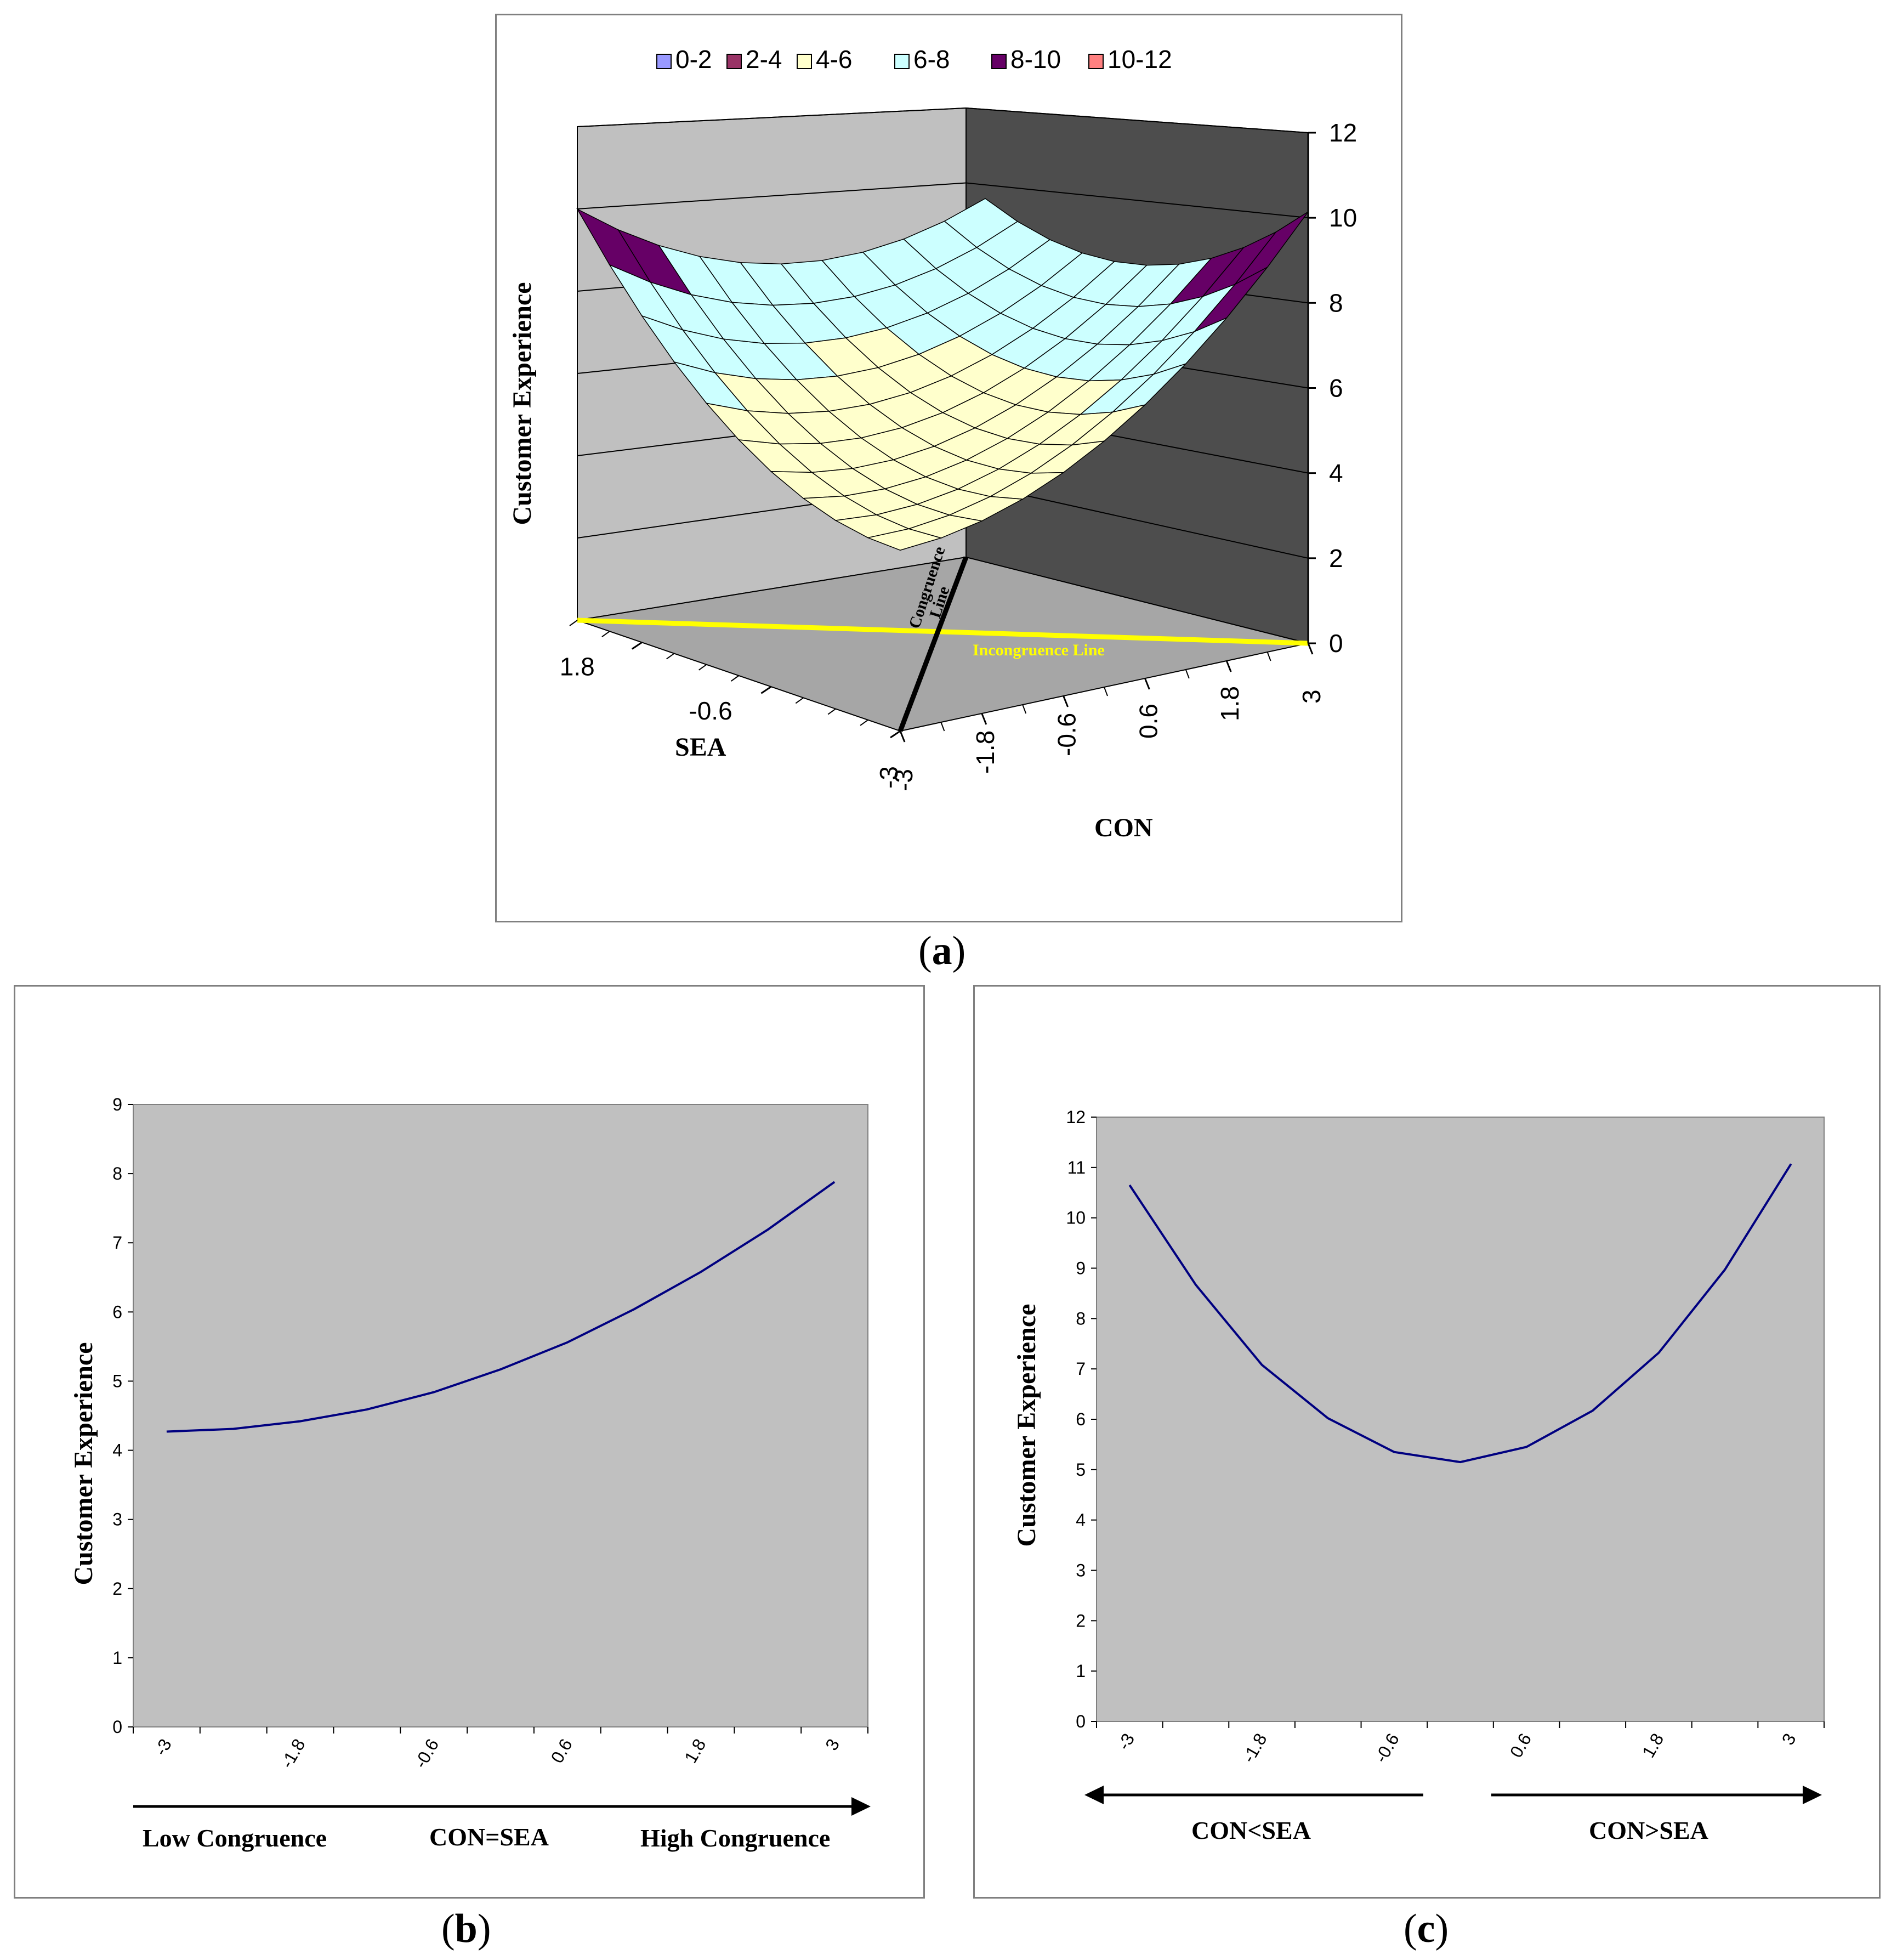 This screenshot has width=1897, height=1960. What do you see at coordinates (1460, 1743) in the screenshot?
I see `x-ticks: -3 -1.8 -0.6 0.6 1.8 3` at bounding box center [1460, 1743].